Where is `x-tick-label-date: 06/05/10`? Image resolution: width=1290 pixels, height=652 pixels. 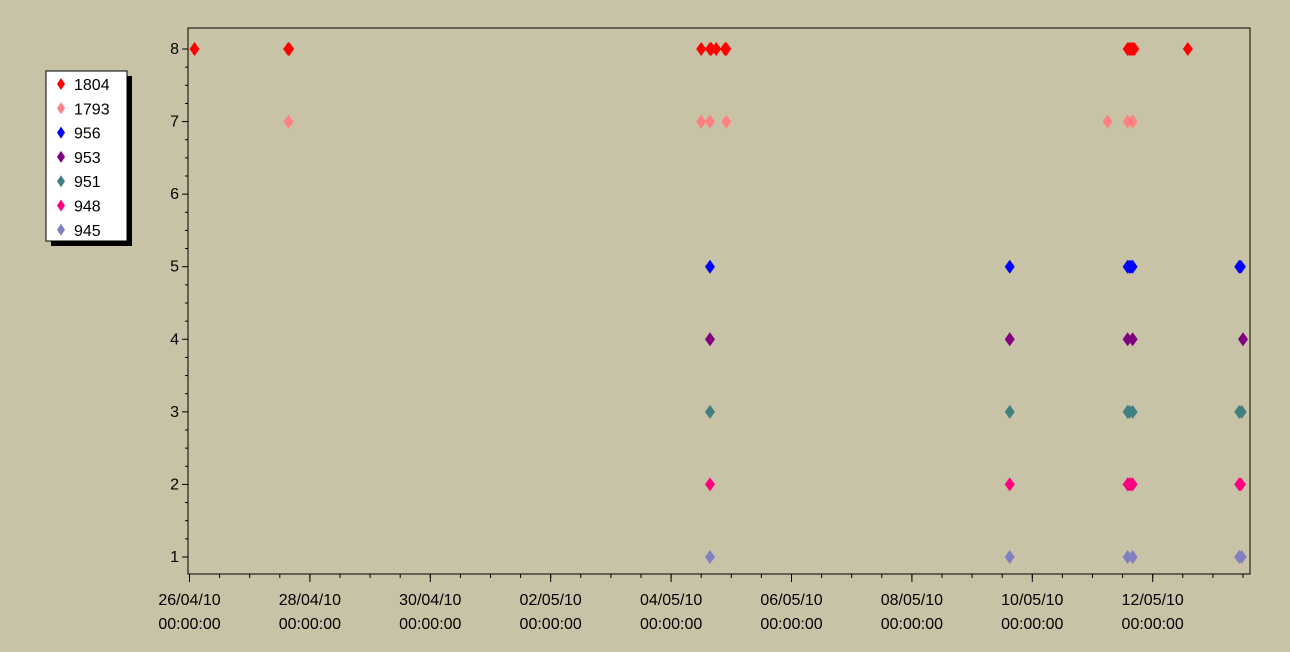
x-tick-label-date: 06/05/10 is located at coordinates (791, 600).